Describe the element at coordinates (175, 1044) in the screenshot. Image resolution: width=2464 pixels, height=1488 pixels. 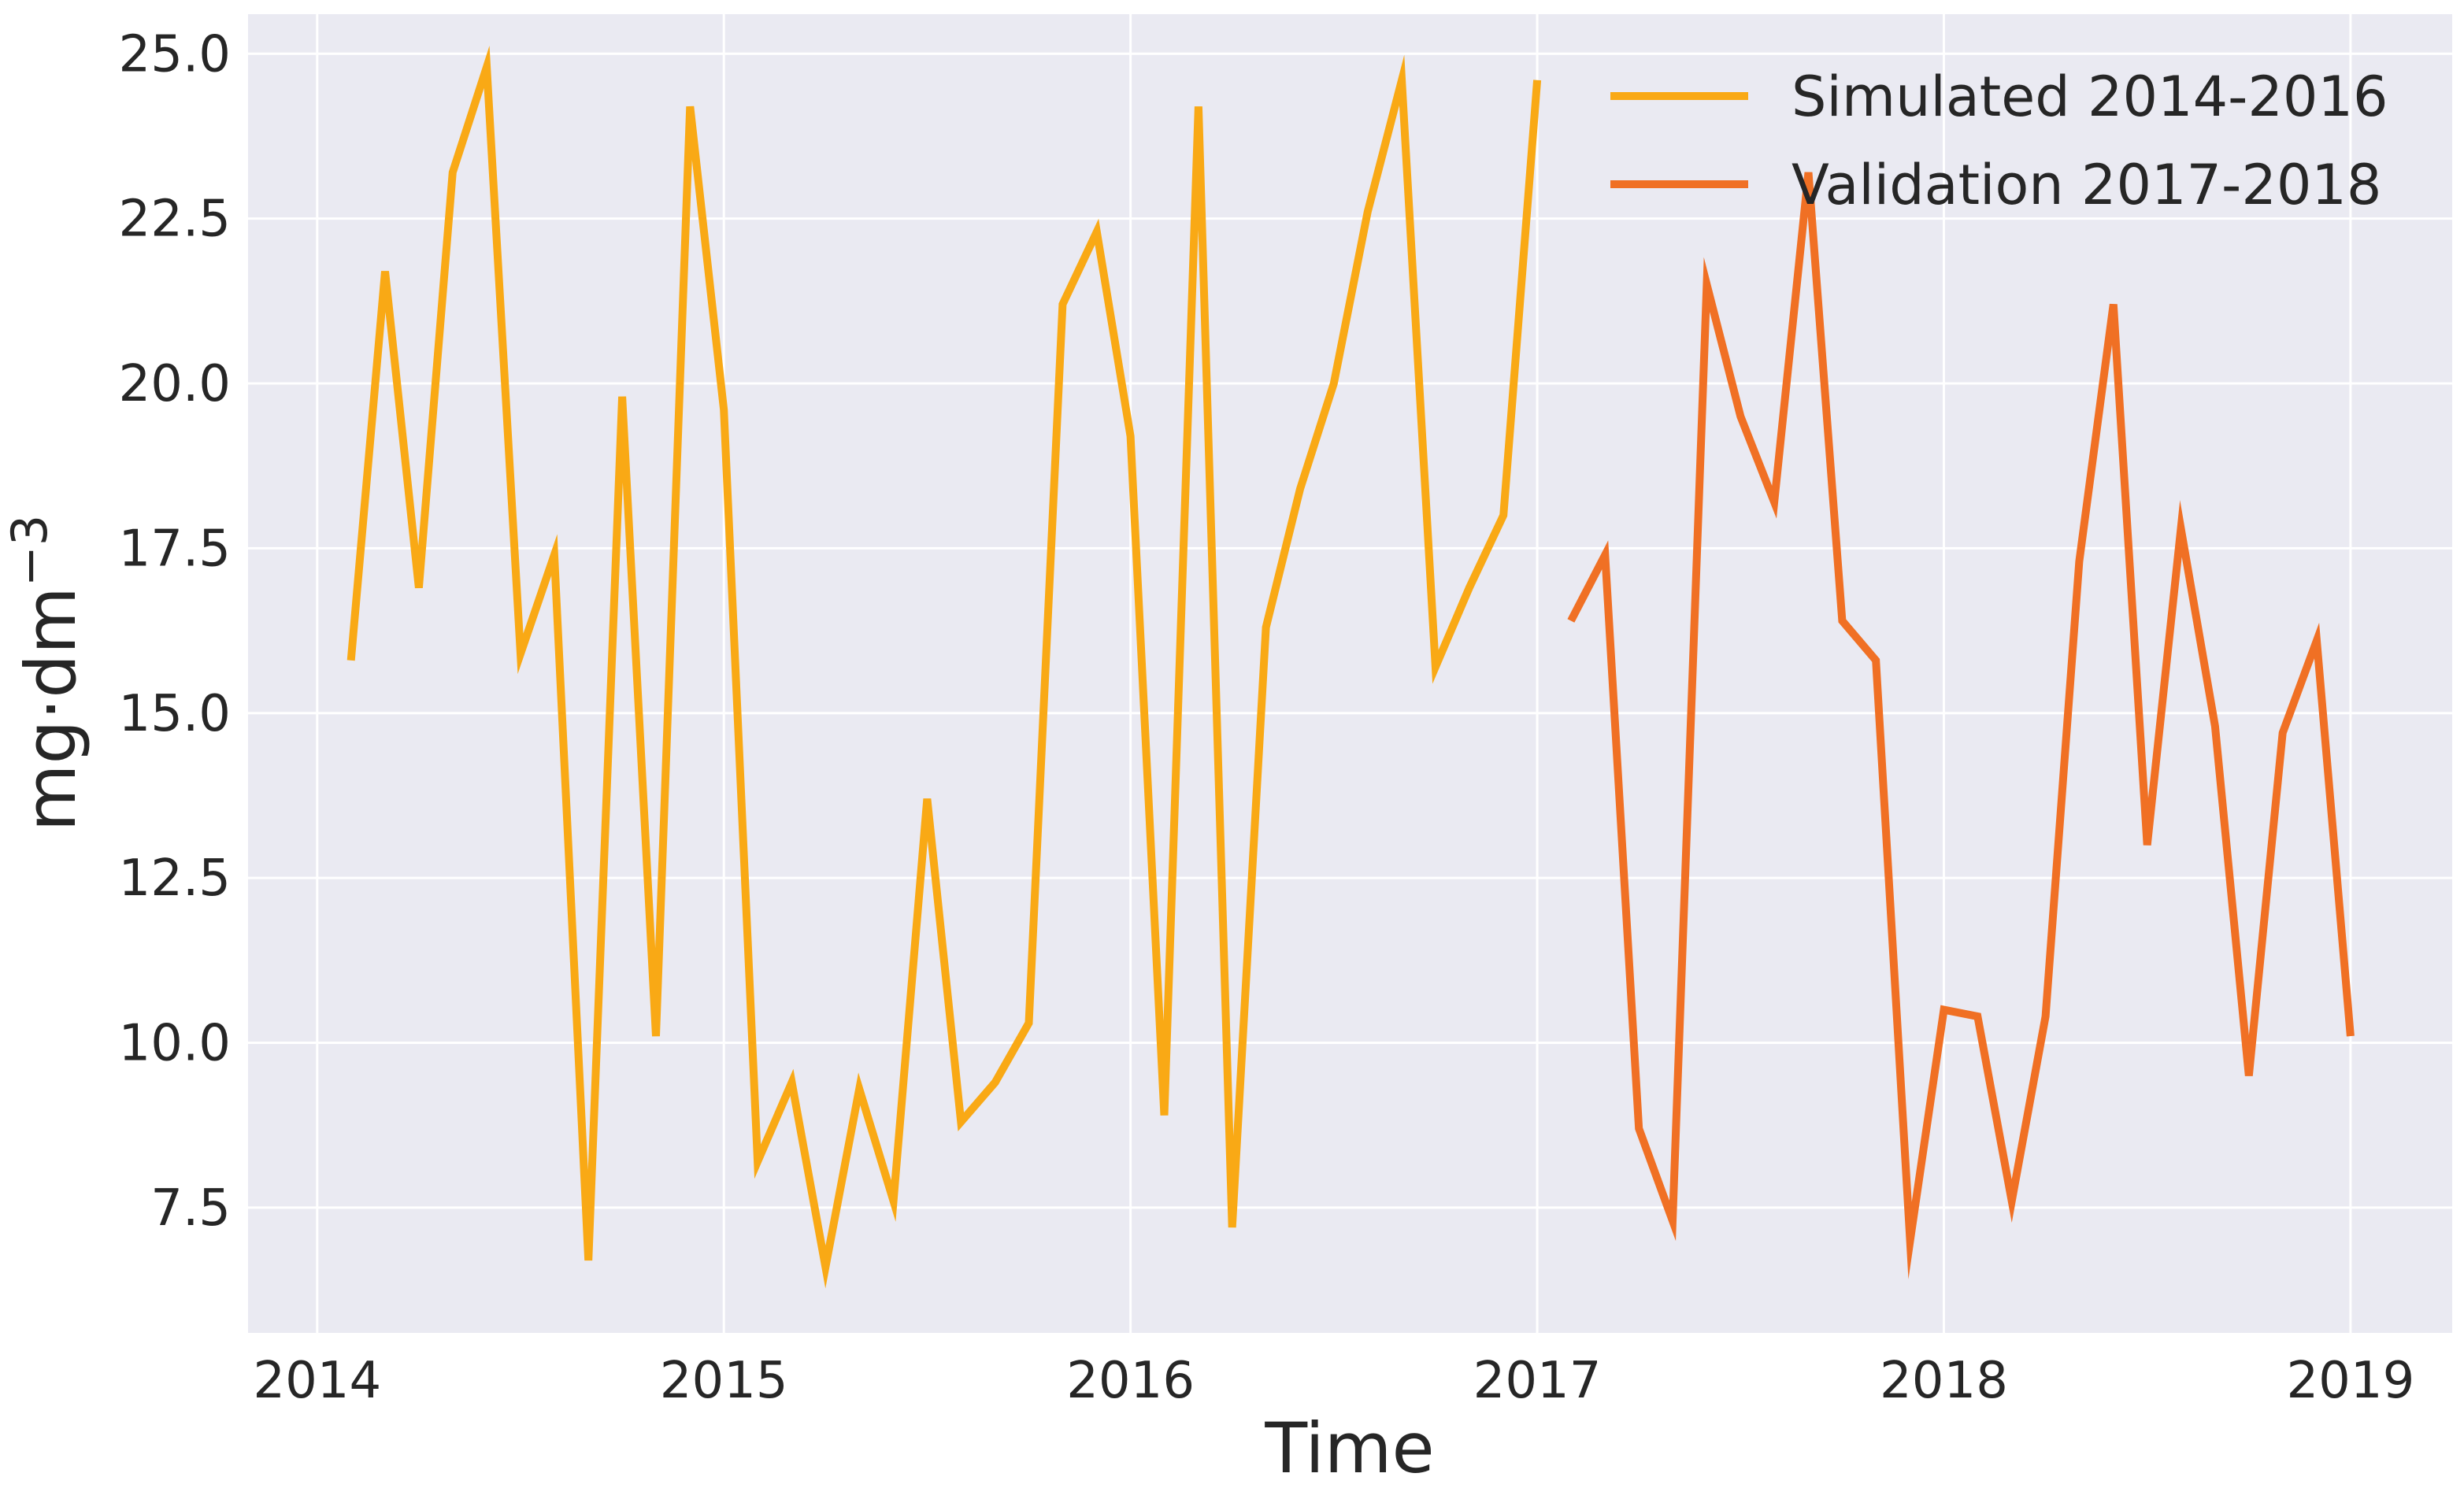
I see `y-tick-label: 10.0` at that location.